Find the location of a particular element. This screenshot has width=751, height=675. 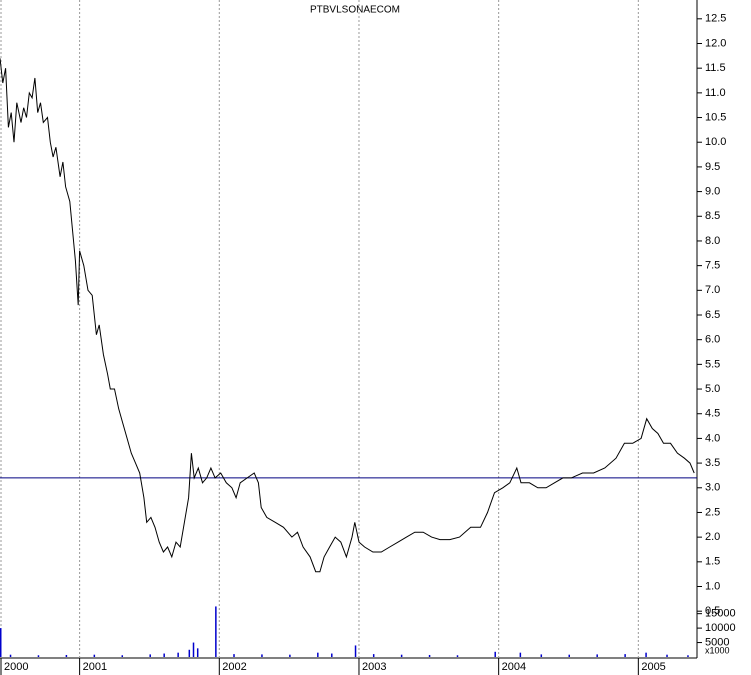

y-tick-label: 5000 is located at coordinates (717, 642).